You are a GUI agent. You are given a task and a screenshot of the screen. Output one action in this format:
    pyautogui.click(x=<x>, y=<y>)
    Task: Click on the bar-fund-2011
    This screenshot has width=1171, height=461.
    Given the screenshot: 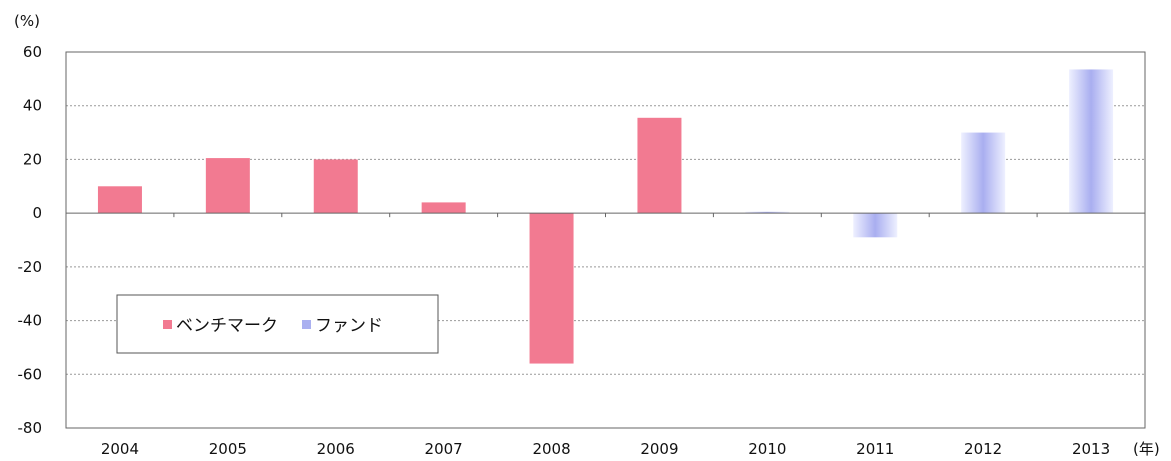 What is the action you would take?
    pyautogui.click(x=875, y=225)
    